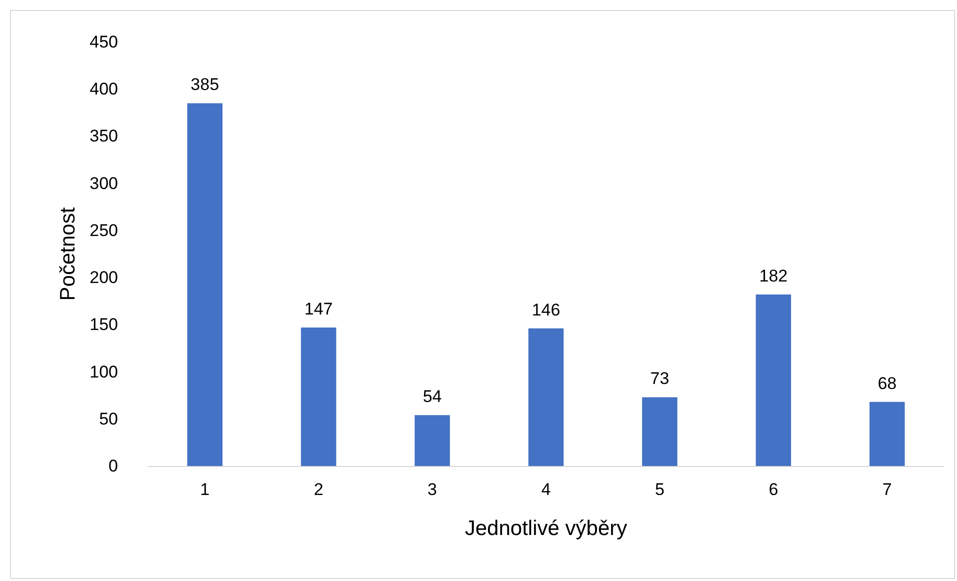  Describe the element at coordinates (104, 183) in the screenshot. I see `y-tick-label: 300` at that location.